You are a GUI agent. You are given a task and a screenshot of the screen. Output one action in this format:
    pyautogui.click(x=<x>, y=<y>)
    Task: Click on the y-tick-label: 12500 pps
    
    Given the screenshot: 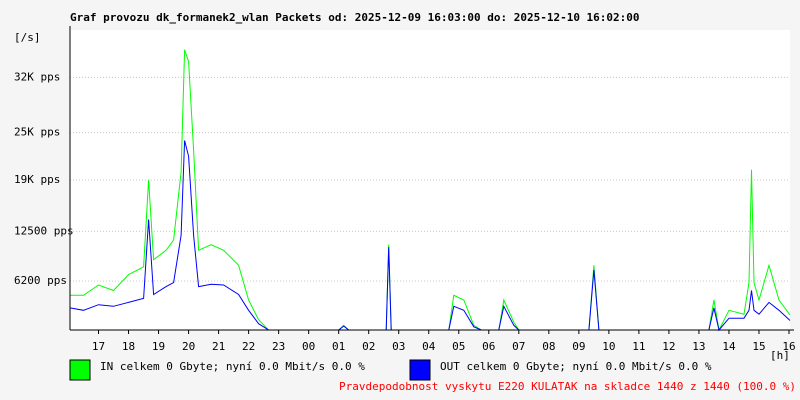 What is the action you would take?
    pyautogui.click(x=44, y=230)
    